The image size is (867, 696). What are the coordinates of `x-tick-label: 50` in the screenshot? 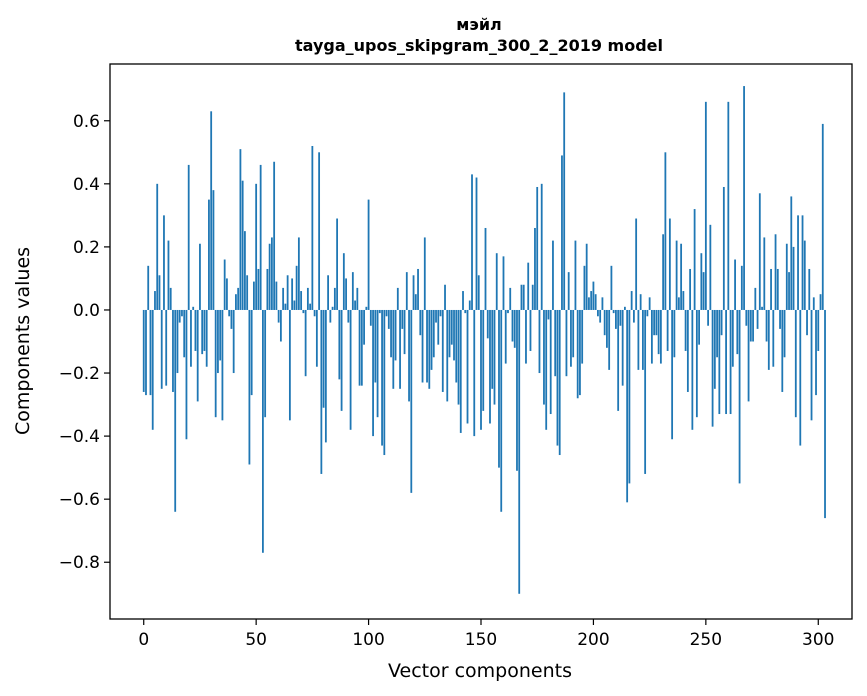 It's located at (256, 640).